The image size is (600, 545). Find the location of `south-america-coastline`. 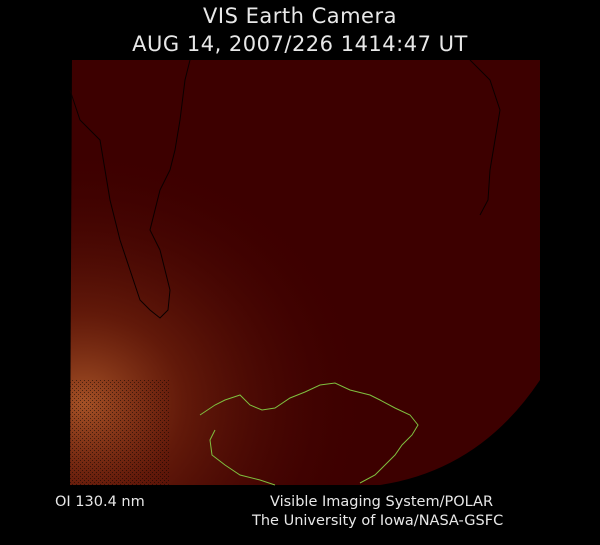

south-america-coastline is located at coordinates (130, 189).